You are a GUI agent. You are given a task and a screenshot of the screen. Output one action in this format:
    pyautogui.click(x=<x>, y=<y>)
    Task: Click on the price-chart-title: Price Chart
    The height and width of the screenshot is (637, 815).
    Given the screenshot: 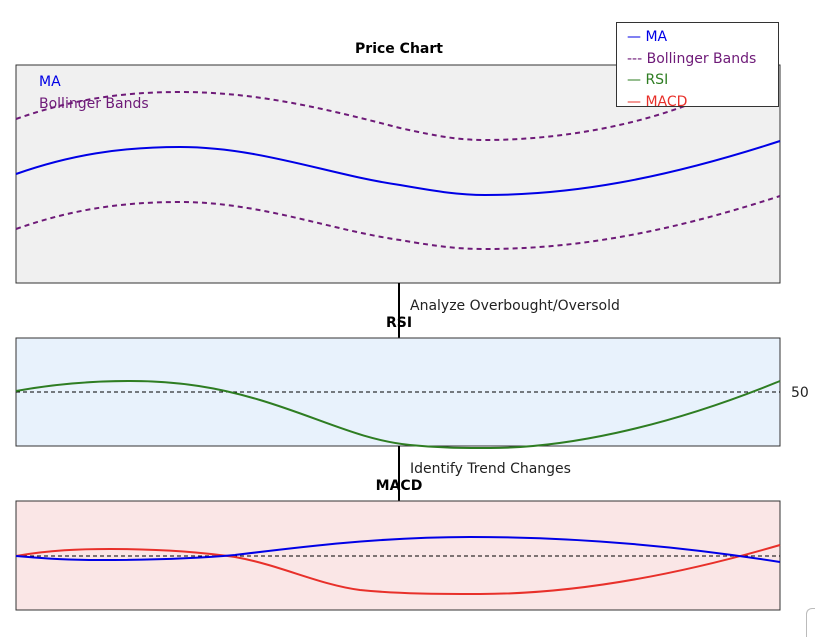 What is the action you would take?
    pyautogui.click(x=399, y=49)
    